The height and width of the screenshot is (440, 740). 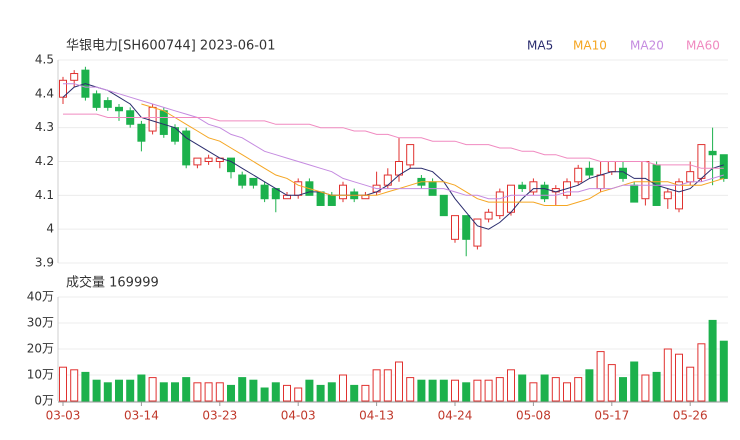 I want to click on x-tick-label: 04-24, so click(x=455, y=416).